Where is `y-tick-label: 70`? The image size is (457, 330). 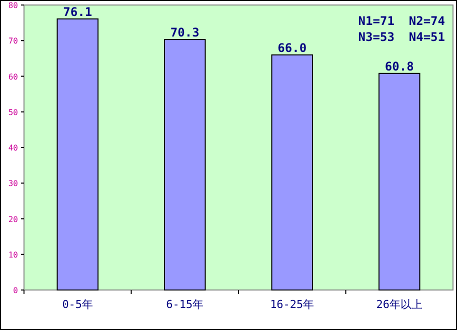 y-tick-label: 70 is located at coordinates (13, 41).